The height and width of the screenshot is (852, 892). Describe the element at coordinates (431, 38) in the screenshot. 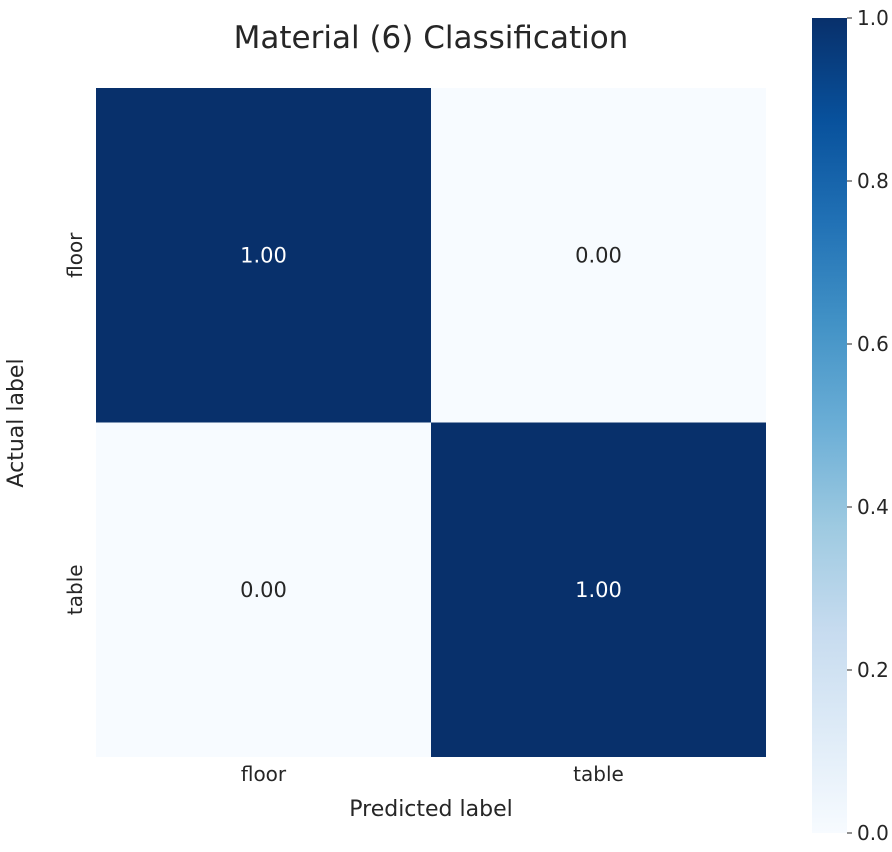

I see `chart-title: Material (6) Classification` at that location.